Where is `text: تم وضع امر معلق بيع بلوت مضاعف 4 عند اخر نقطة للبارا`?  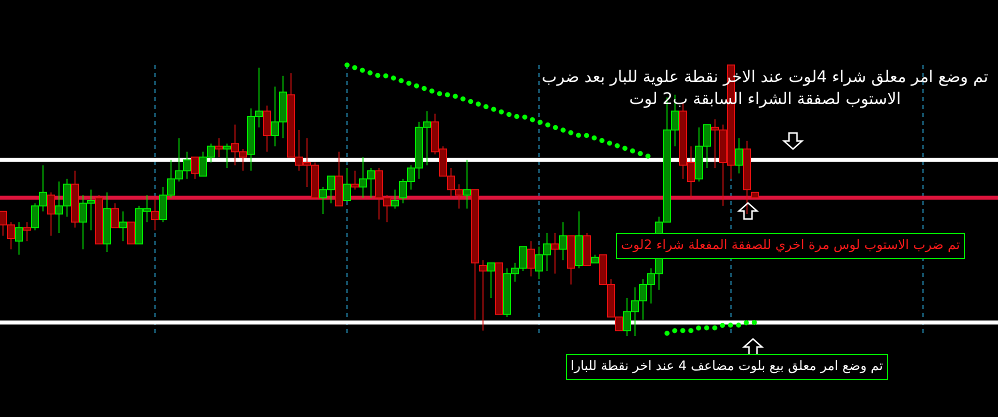
text: تم وضع امر معلق بيع بلوت مضاعف 4 عند اخر نقطة للبارا is located at coordinates (727, 367).